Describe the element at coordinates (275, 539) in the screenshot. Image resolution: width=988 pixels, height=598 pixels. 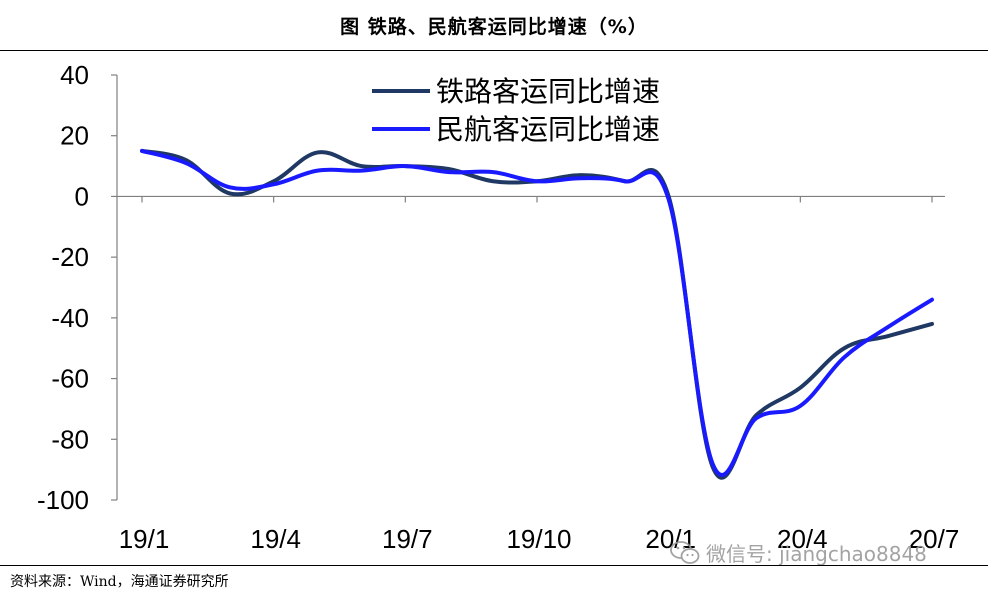
I see `x-tick-label: 19/4` at that location.